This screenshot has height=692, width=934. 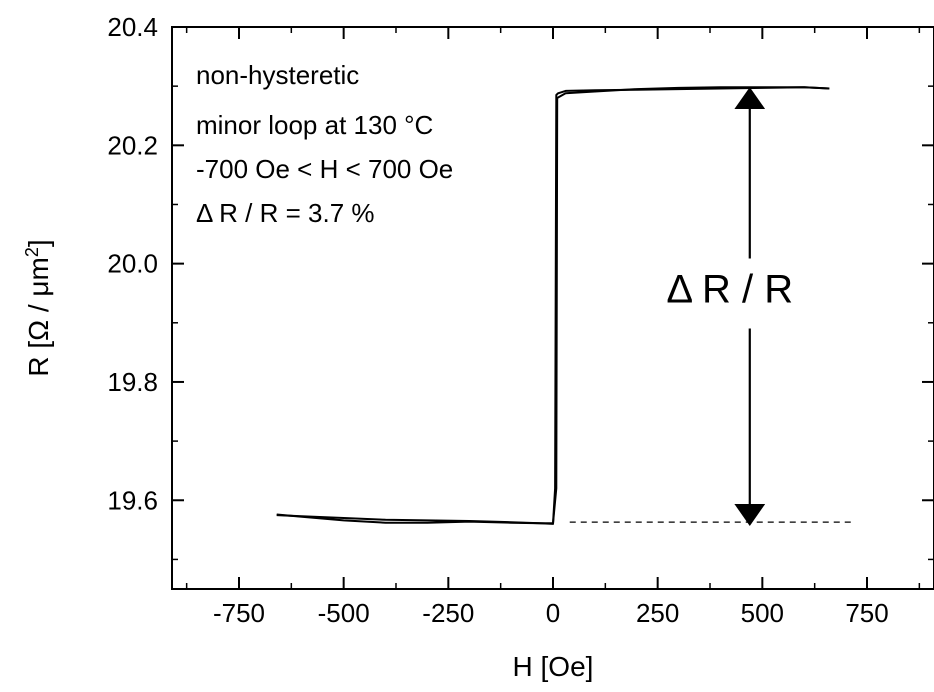 I want to click on y-tick-label: 20.4, so click(x=132, y=27).